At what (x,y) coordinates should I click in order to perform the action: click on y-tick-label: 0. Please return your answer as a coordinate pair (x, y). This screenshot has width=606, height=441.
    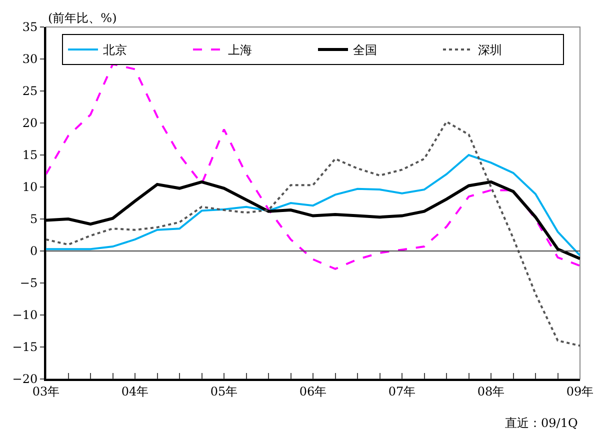
    Looking at the image, I should click on (34, 251).